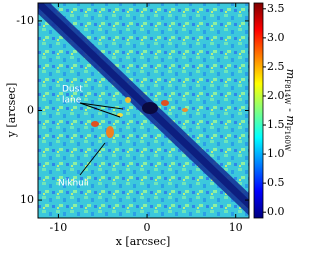 Image resolution: width=320 pixels, height=257 pixels. I want to click on colorbar-tick-label: 3.0, so click(276, 37).